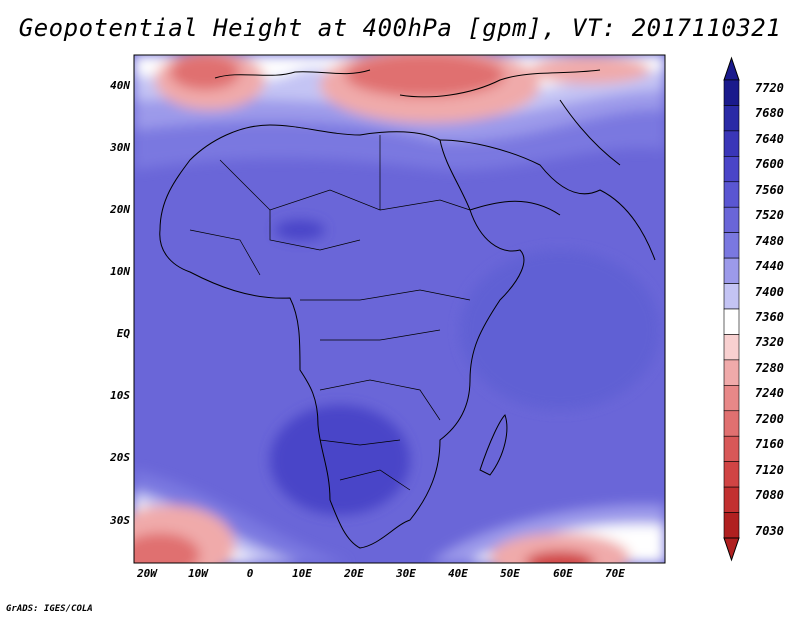 The width and height of the screenshot is (800, 618). I want to click on lon-label: 60E, so click(563, 573).